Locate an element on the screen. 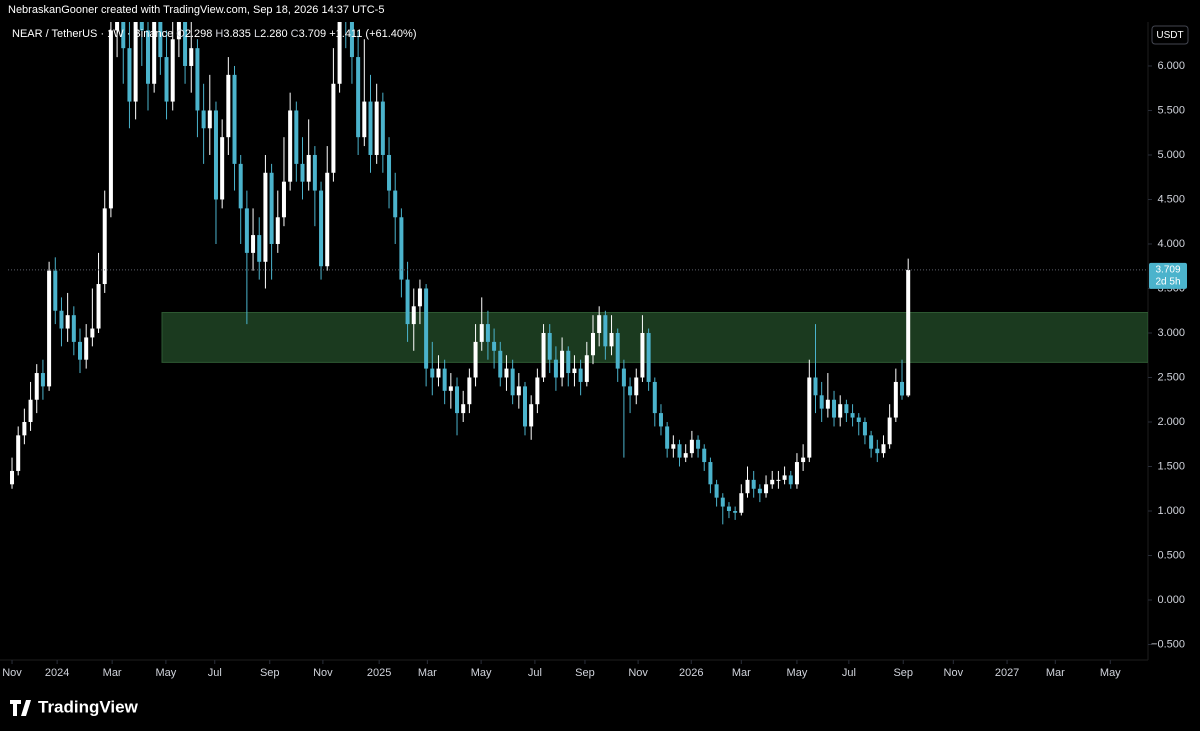  last-price-label: 3.709 is located at coordinates (1167, 270).